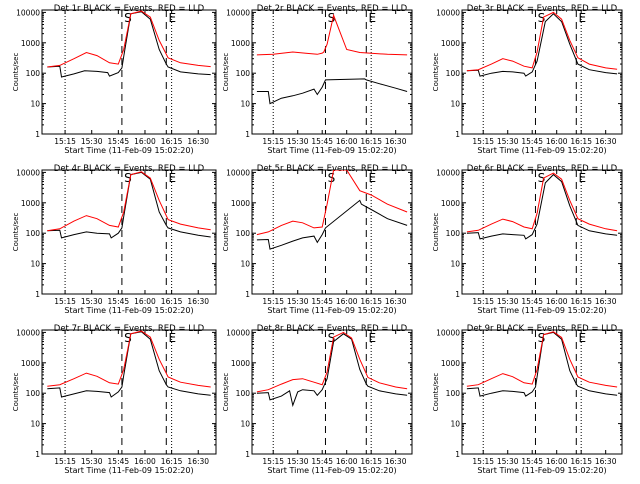 This screenshot has height=484, width=640. I want to click on panel-title: Det 5r BLACK = Events, RED = LLD, so click(332, 169).